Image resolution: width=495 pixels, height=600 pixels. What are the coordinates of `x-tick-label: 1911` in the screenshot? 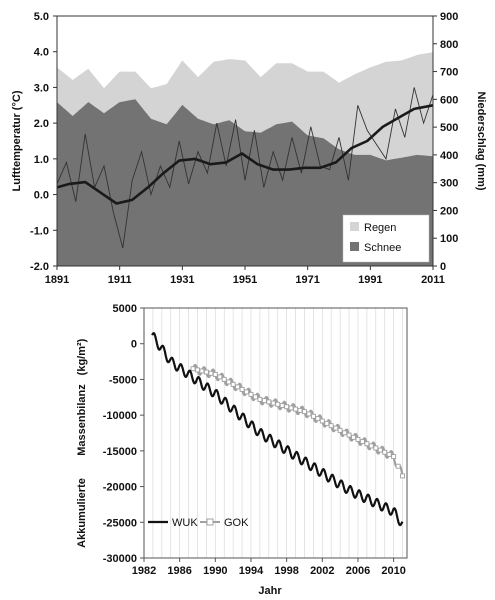 It's located at (120, 280).